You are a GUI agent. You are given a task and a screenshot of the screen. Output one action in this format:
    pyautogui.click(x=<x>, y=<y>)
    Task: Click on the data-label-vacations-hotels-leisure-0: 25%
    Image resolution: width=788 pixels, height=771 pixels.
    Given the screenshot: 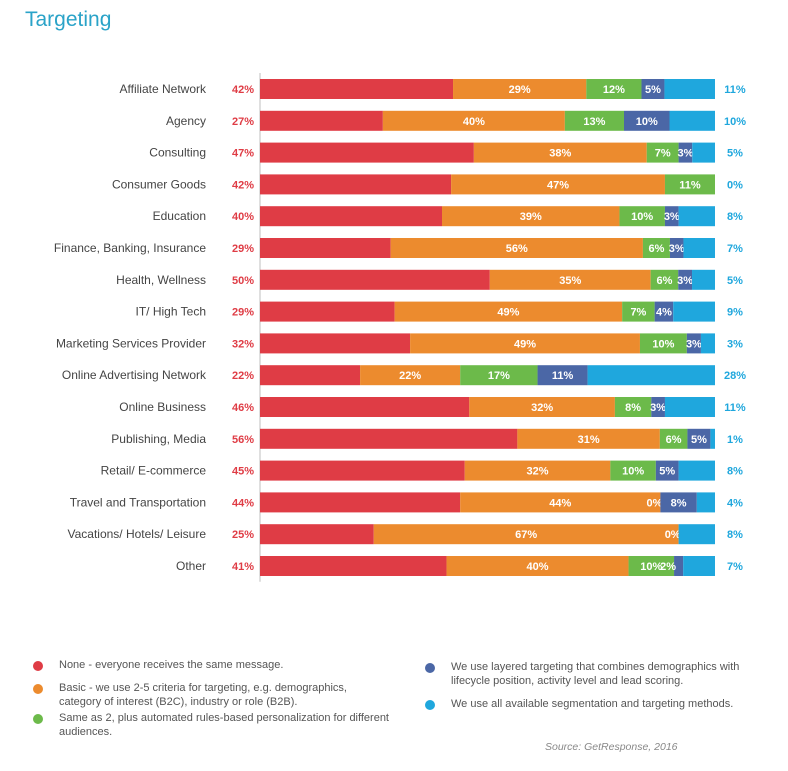 What is the action you would take?
    pyautogui.click(x=243, y=535)
    